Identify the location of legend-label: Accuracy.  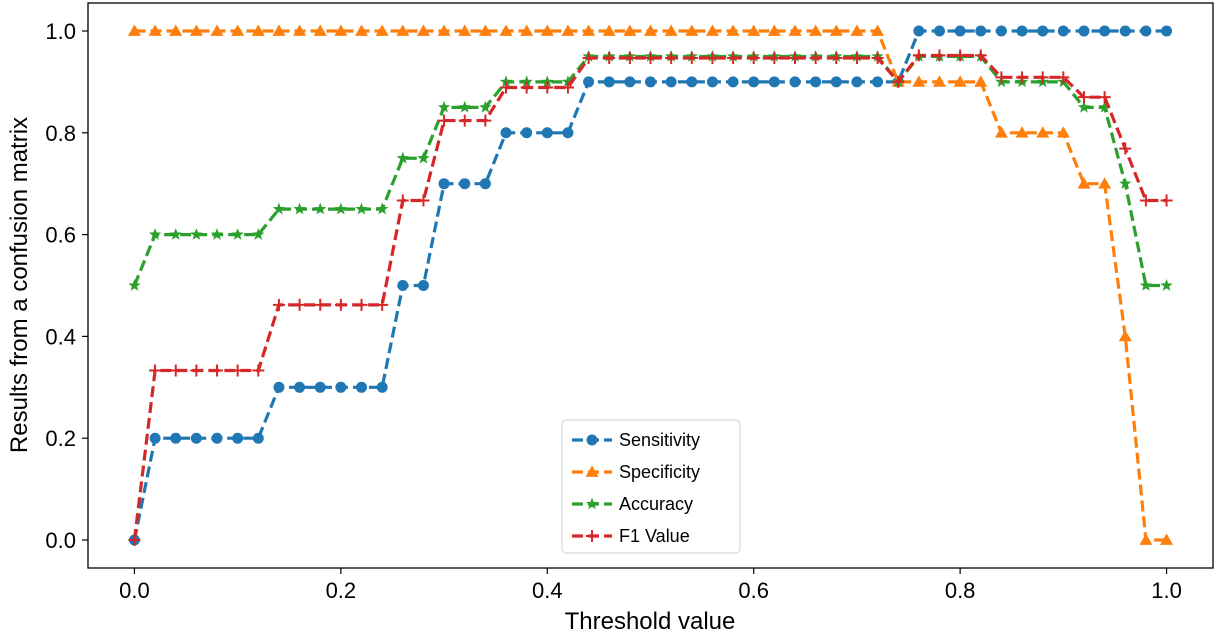
(656, 504).